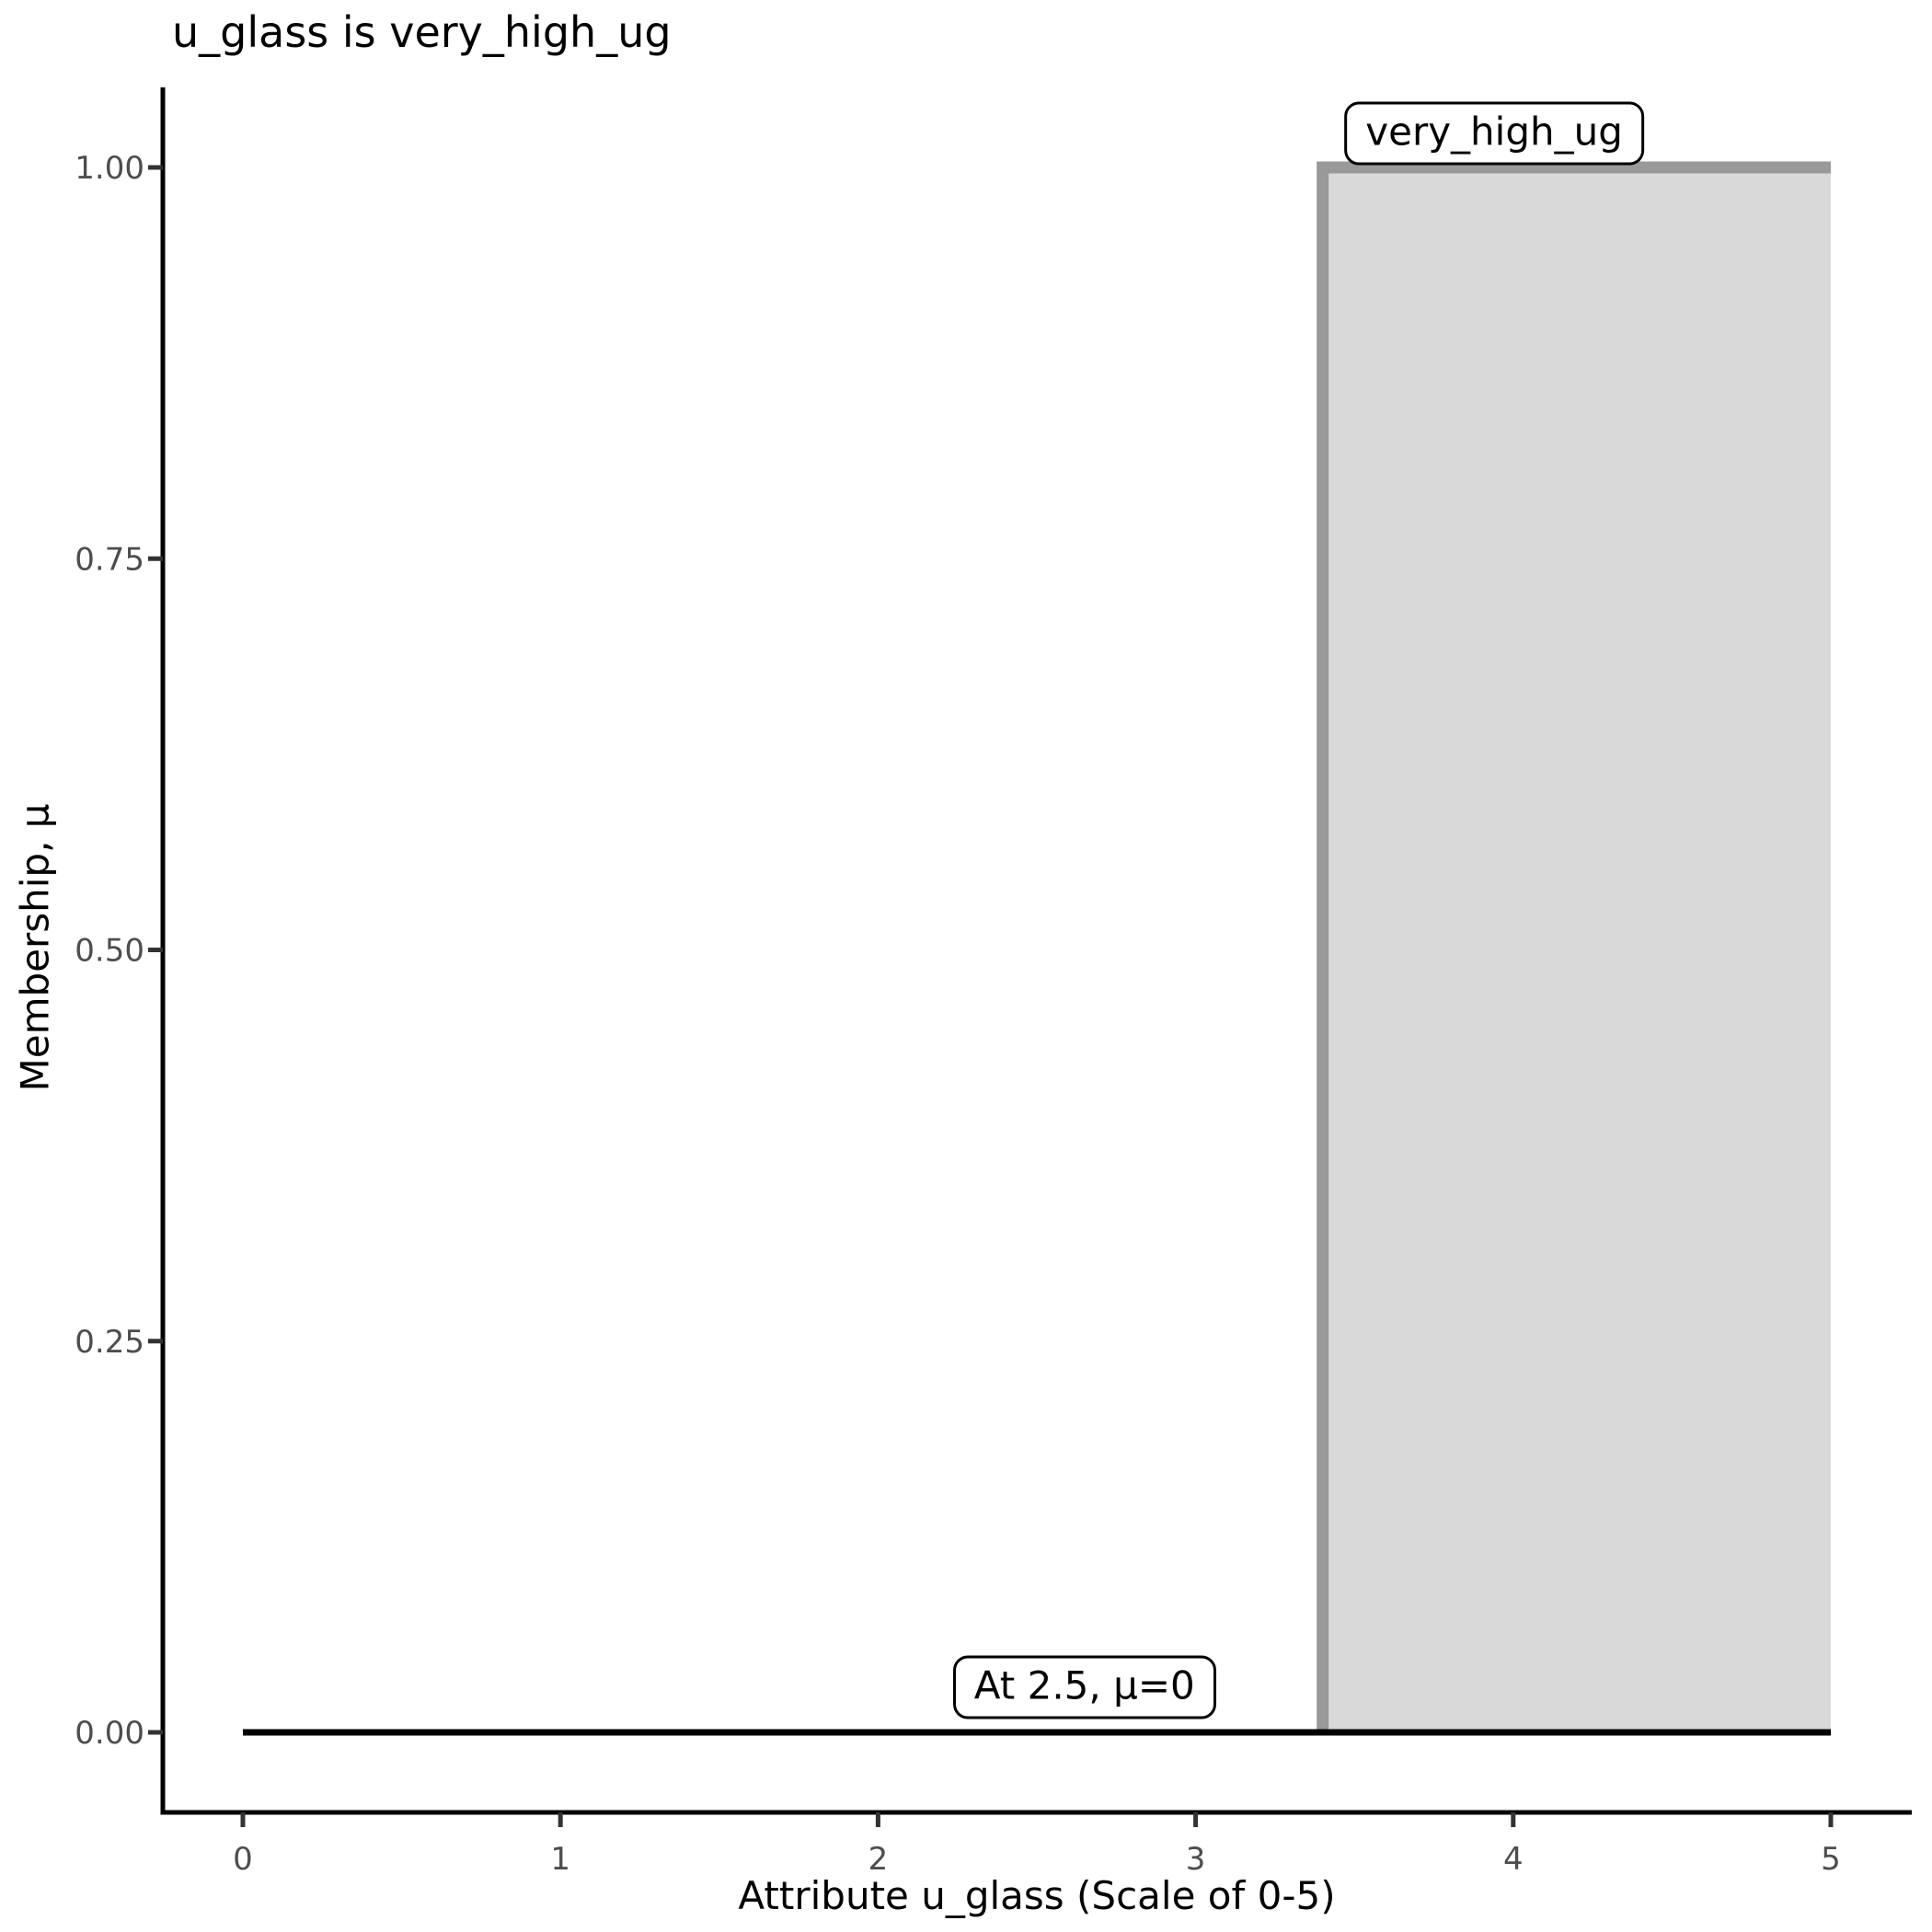  Describe the element at coordinates (109, 1342) in the screenshot. I see `y-tick-label: 0.25` at that location.